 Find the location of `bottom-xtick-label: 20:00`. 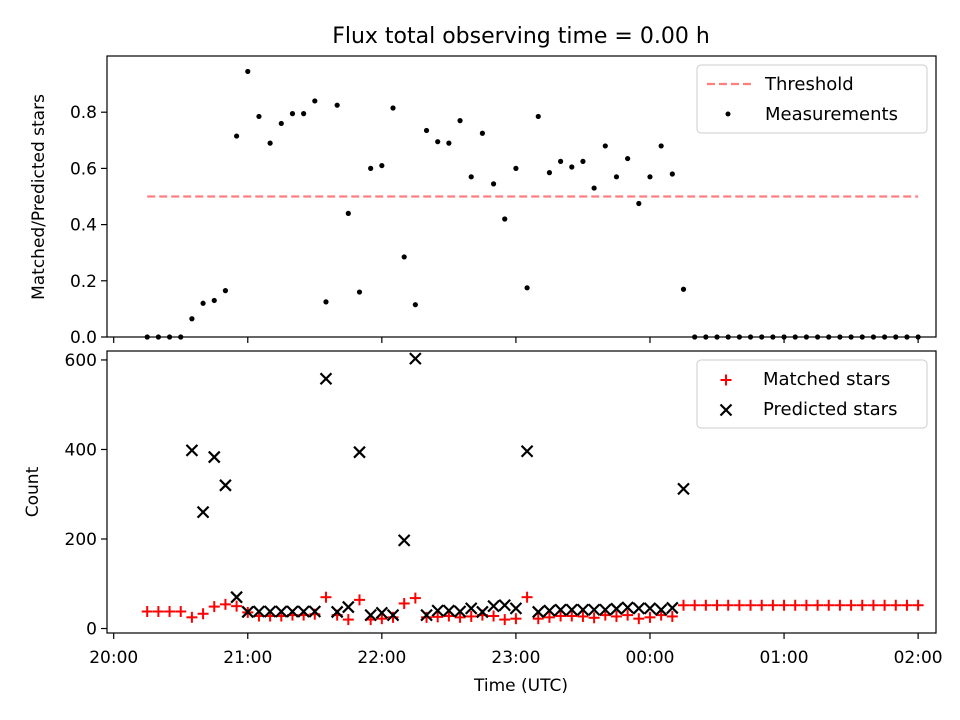

bottom-xtick-label: 20:00 is located at coordinates (113, 658).